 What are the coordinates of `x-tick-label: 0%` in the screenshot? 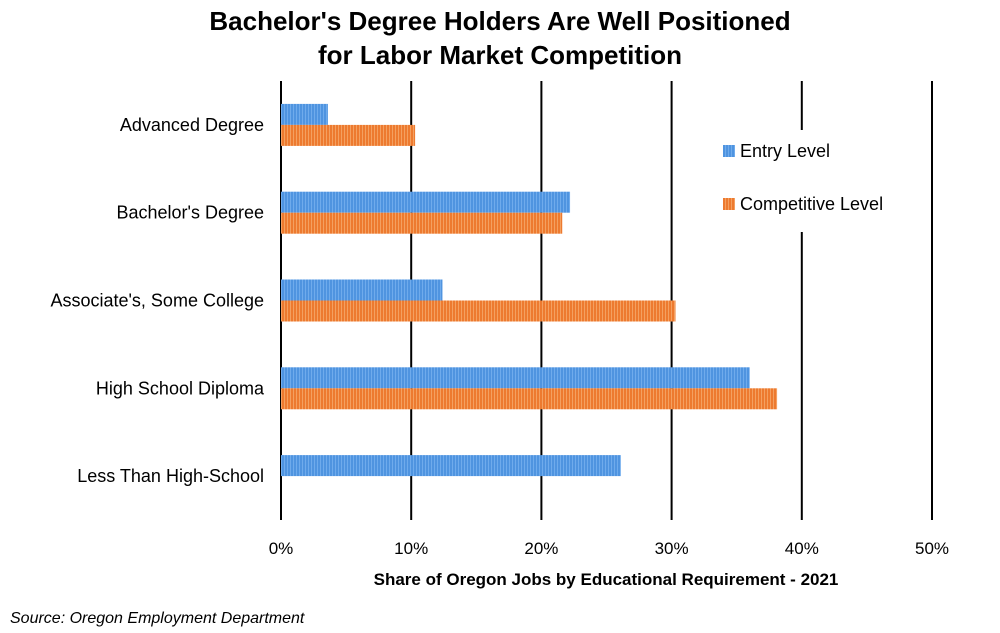 It's located at (281, 548).